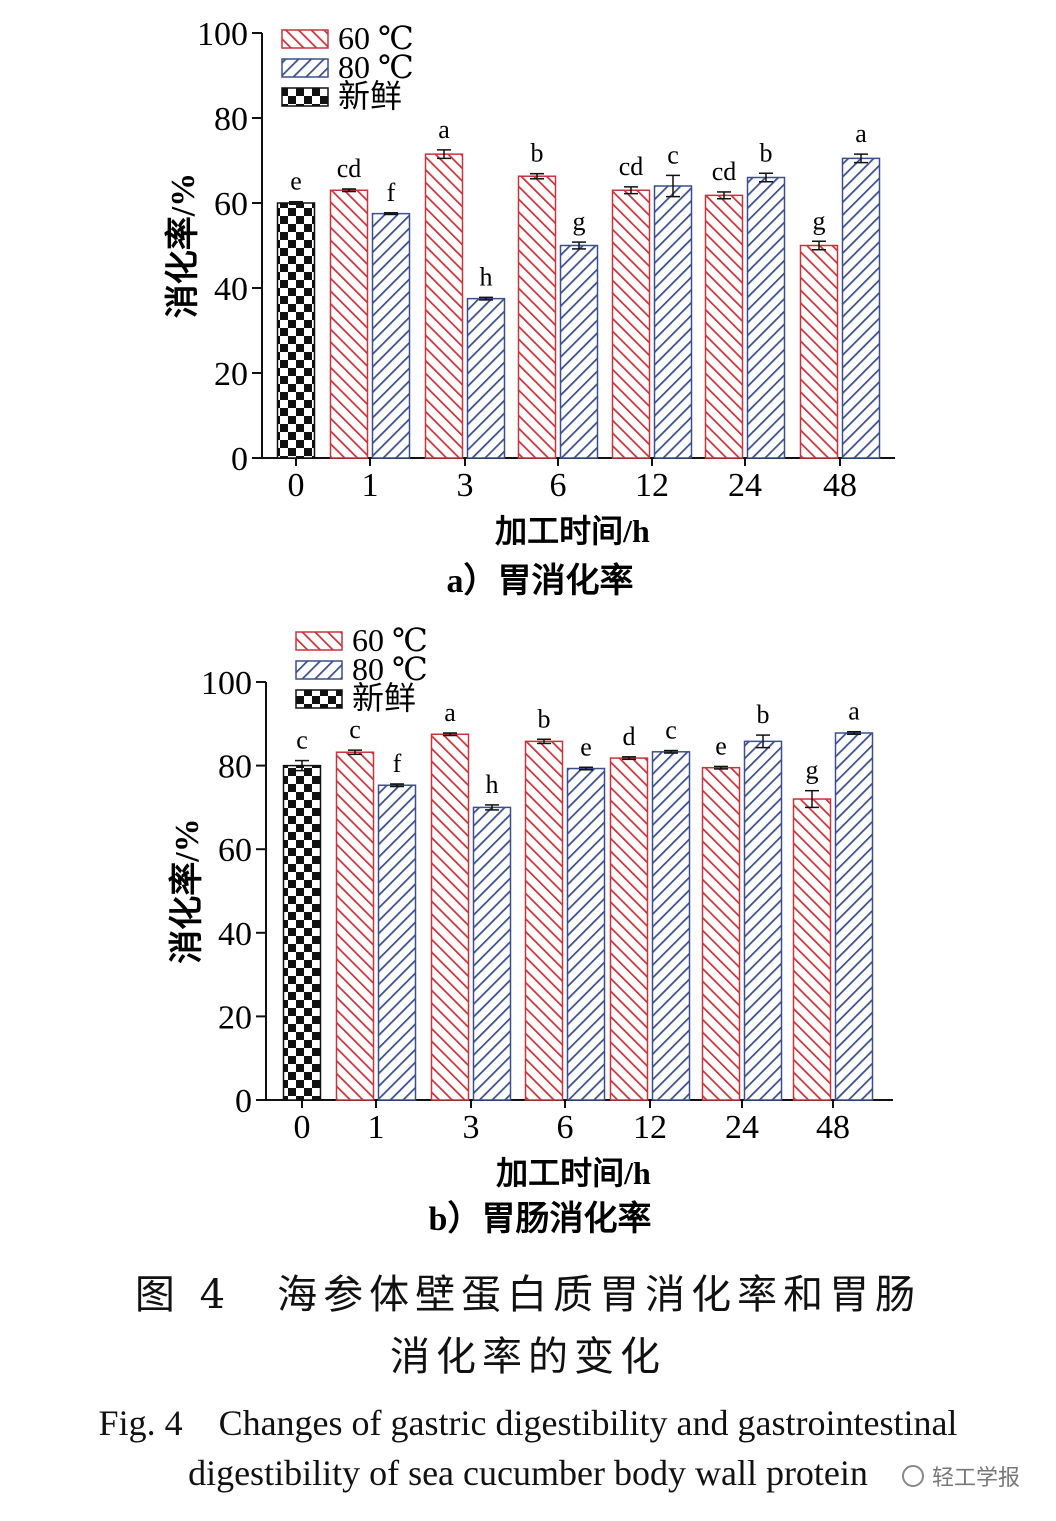 The image size is (1056, 1521). What do you see at coordinates (528, 1357) in the screenshot?
I see `figure-caption-cn-line2: 消化率的变化` at bounding box center [528, 1357].